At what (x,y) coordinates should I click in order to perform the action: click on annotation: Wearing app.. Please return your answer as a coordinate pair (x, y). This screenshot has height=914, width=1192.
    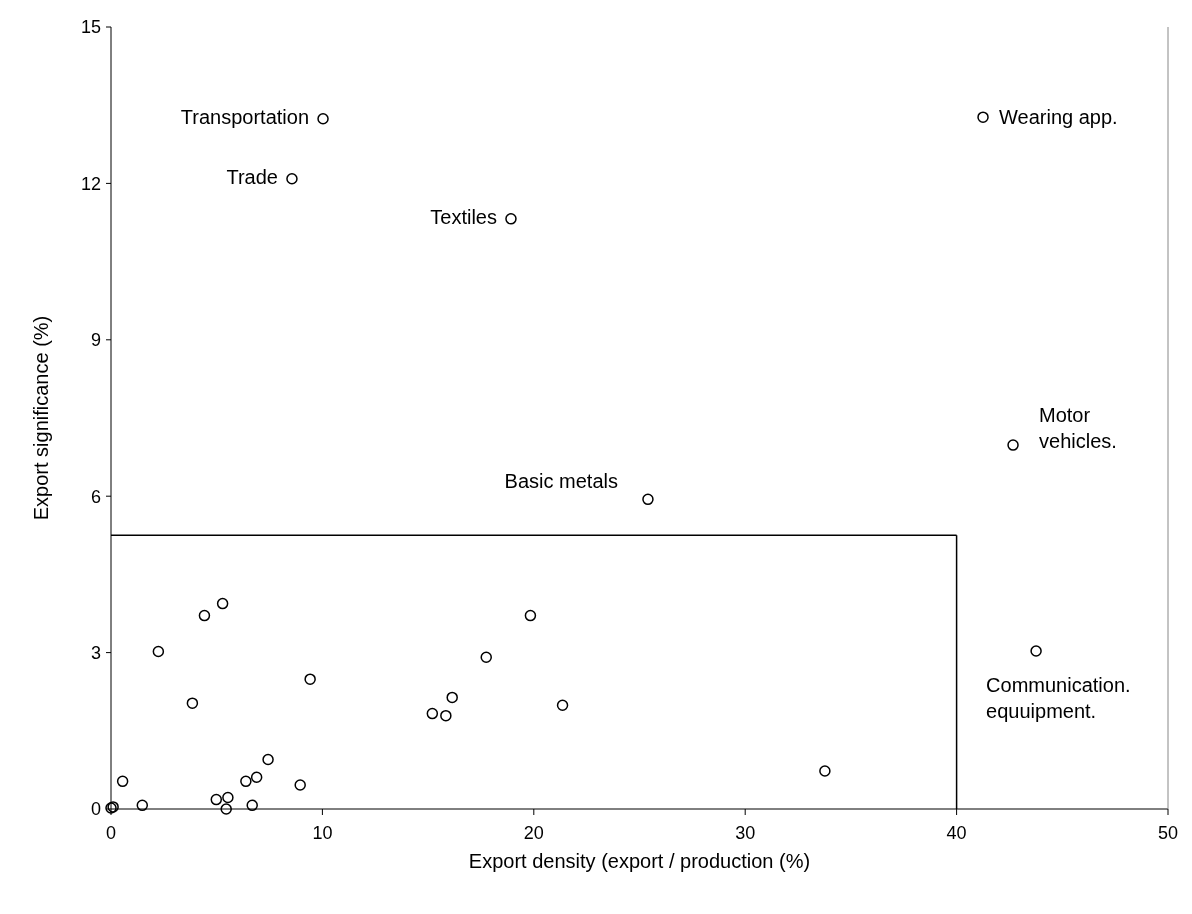
    Looking at the image, I should click on (1058, 117).